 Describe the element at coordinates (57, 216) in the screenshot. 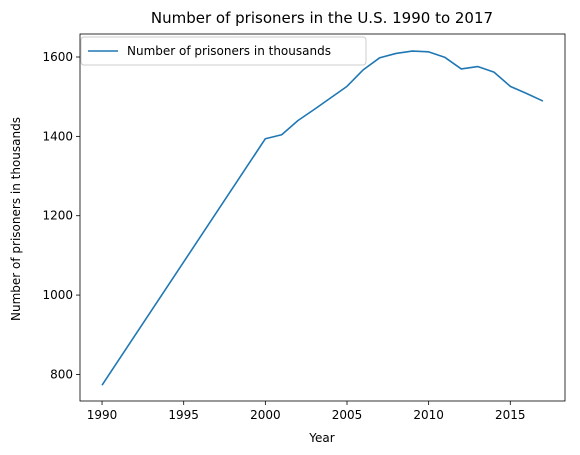

I see `y-tick-label: 1200` at that location.